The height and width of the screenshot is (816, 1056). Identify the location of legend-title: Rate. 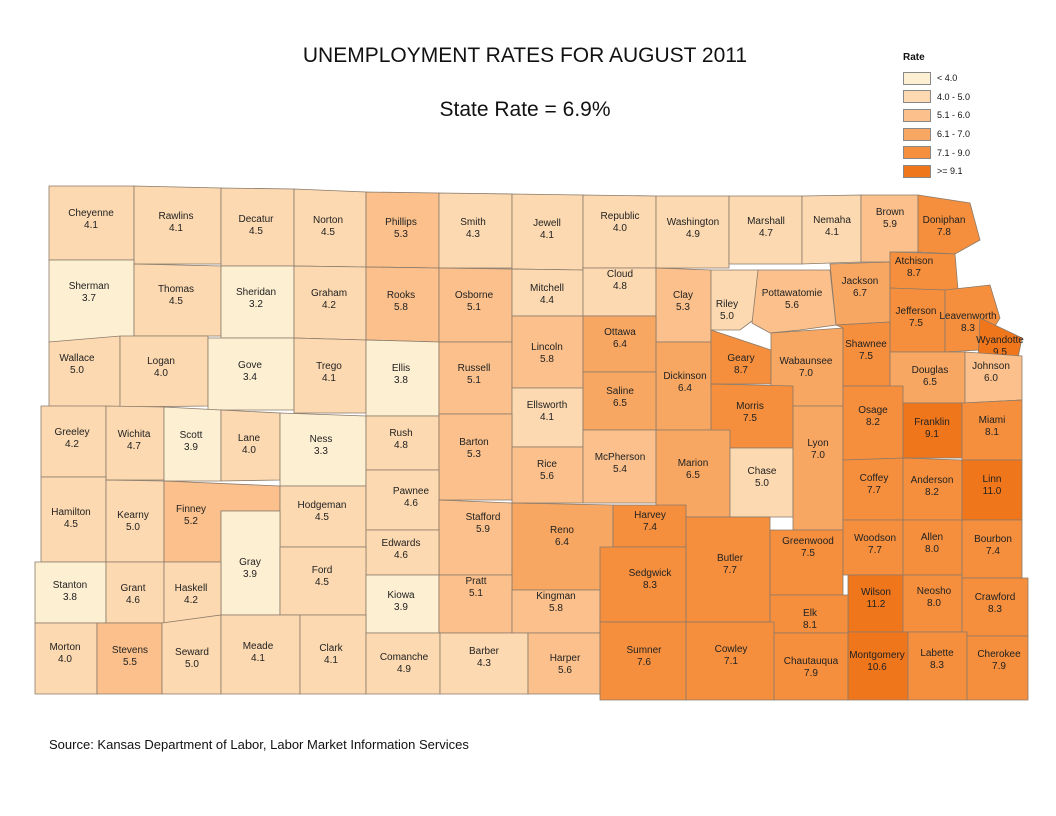
(914, 57).